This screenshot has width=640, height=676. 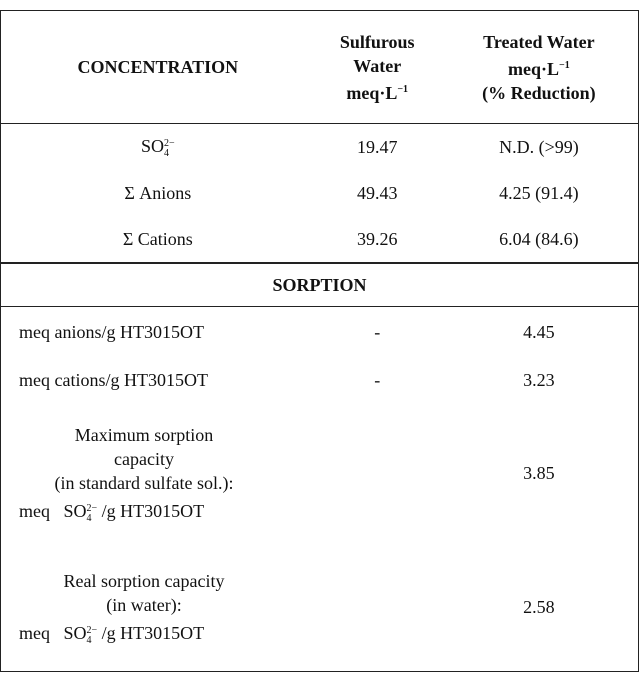 What do you see at coordinates (320, 380) in the screenshot?
I see `row: meq cations/g HT3015OT - 3.23` at bounding box center [320, 380].